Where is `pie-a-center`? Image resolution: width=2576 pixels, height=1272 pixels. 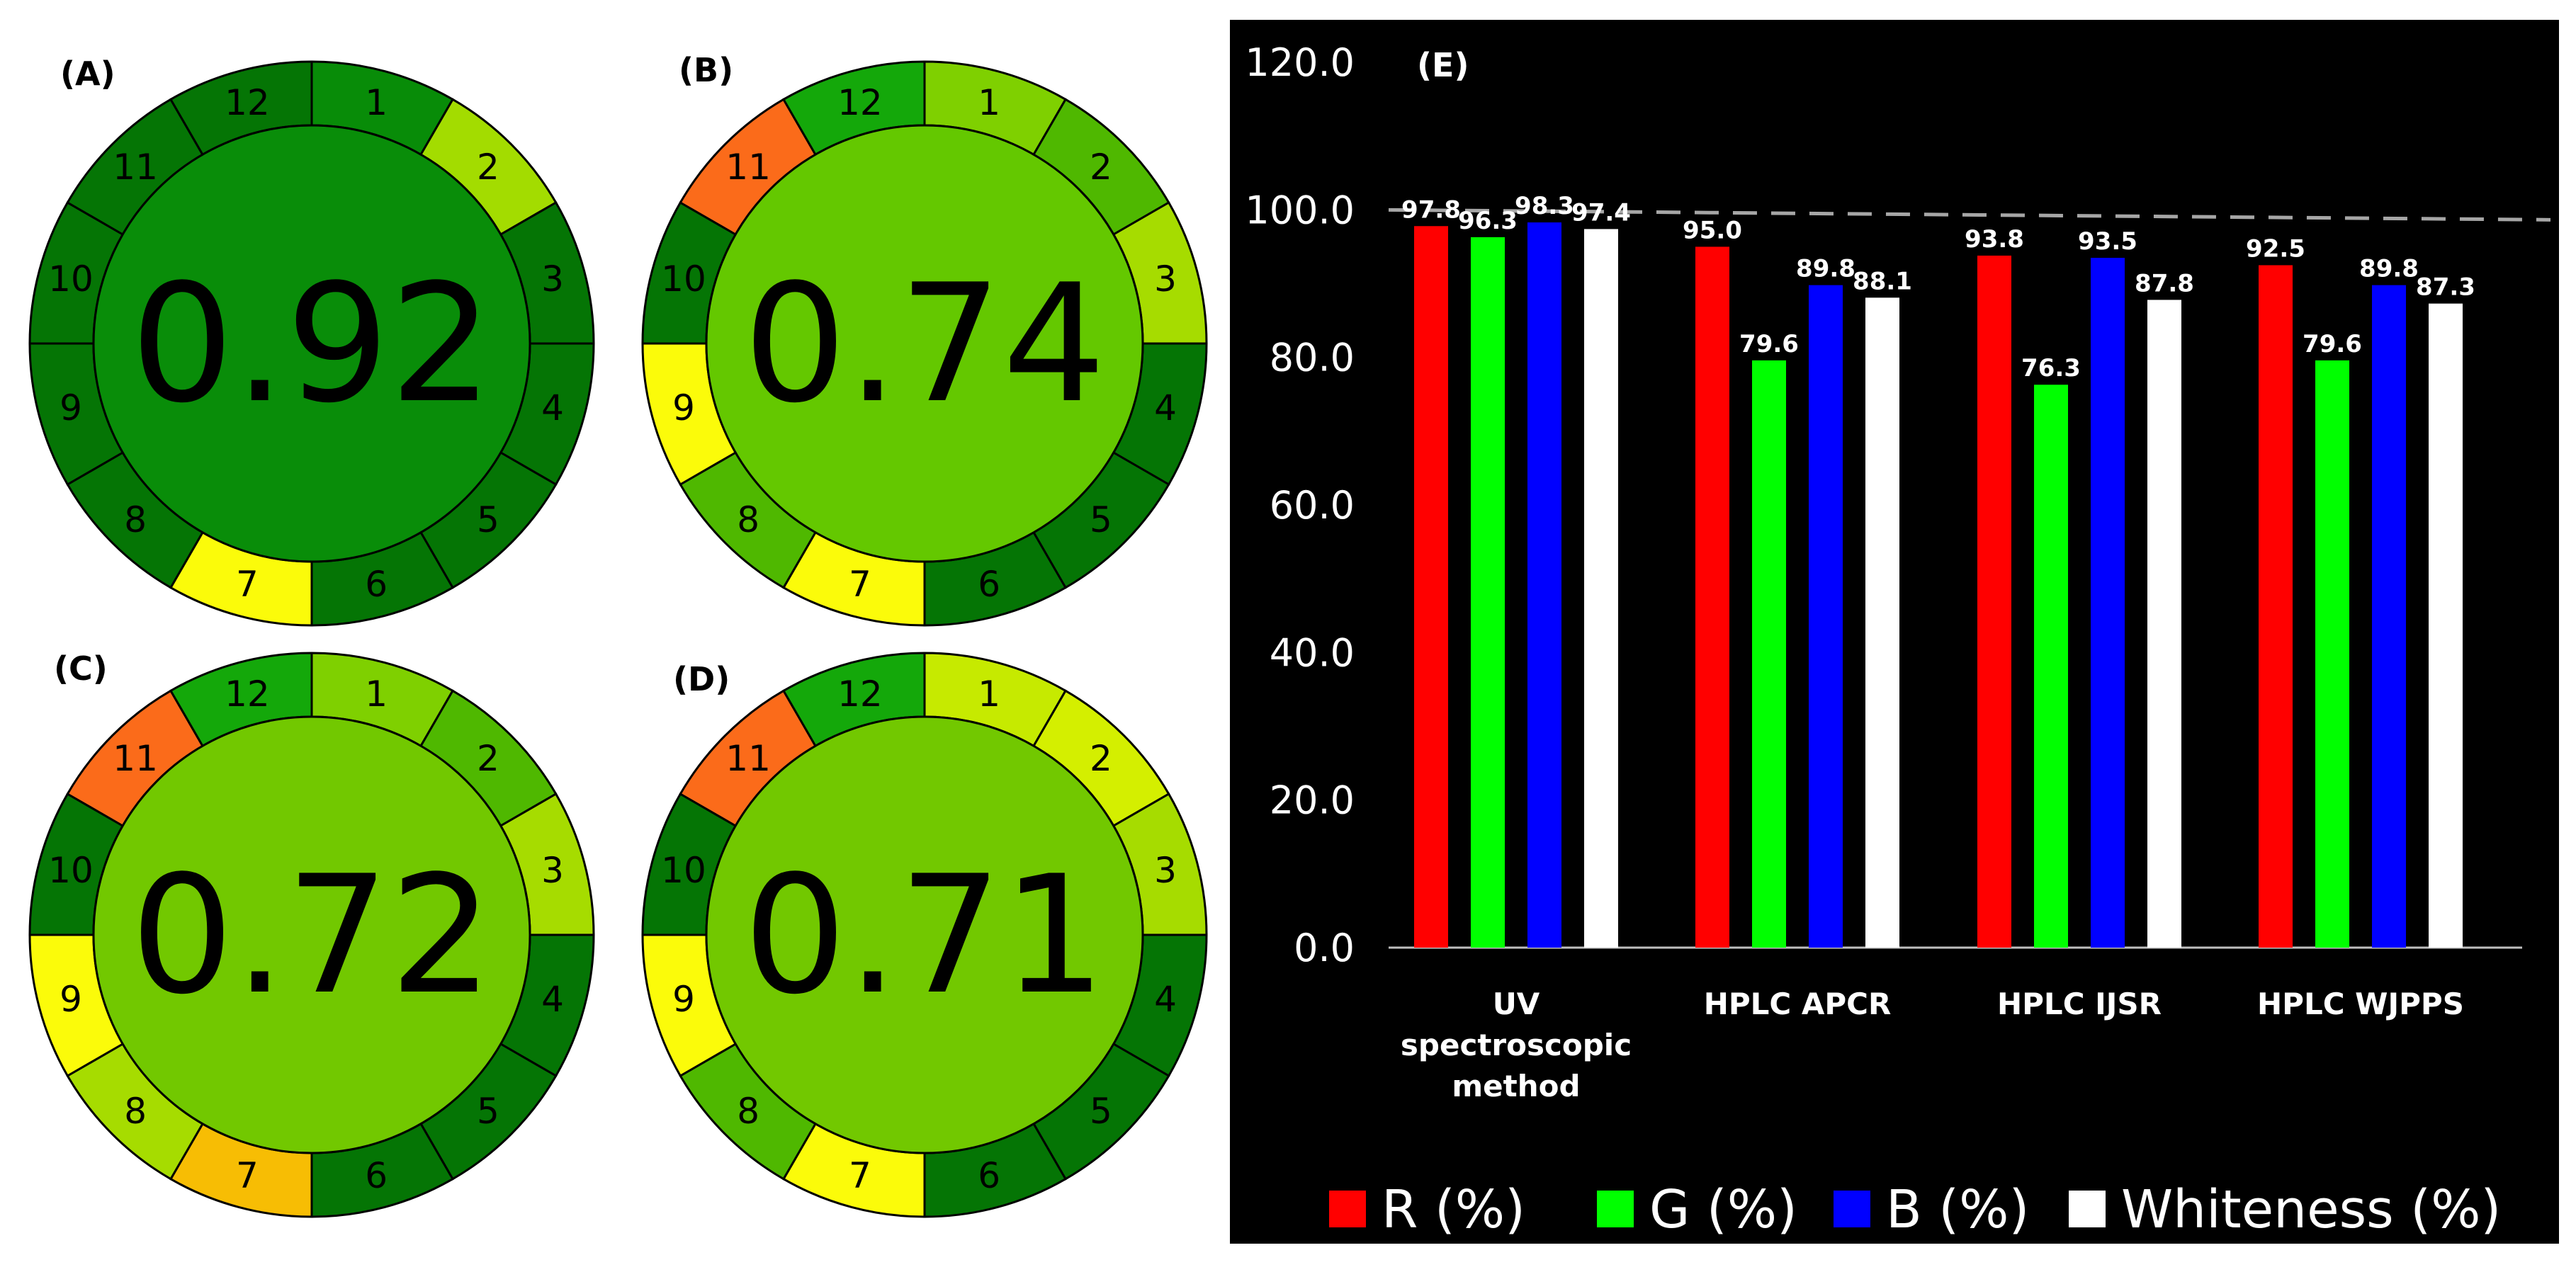
pie-a-center is located at coordinates (311, 343).